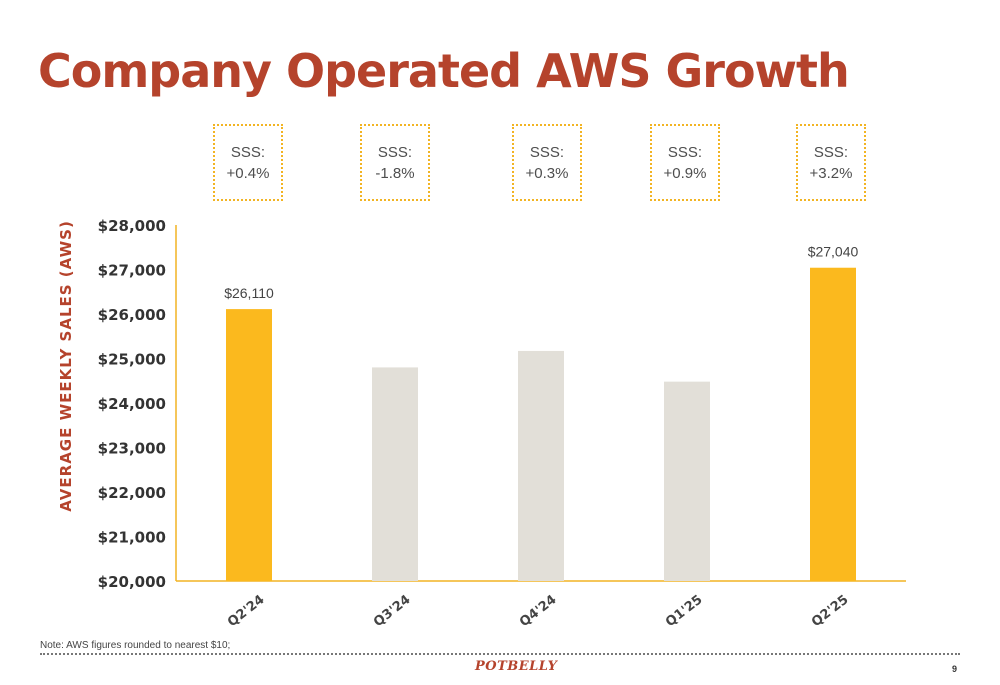 This screenshot has height=685, width=1000. I want to click on data-label: $27,040, so click(833, 252).